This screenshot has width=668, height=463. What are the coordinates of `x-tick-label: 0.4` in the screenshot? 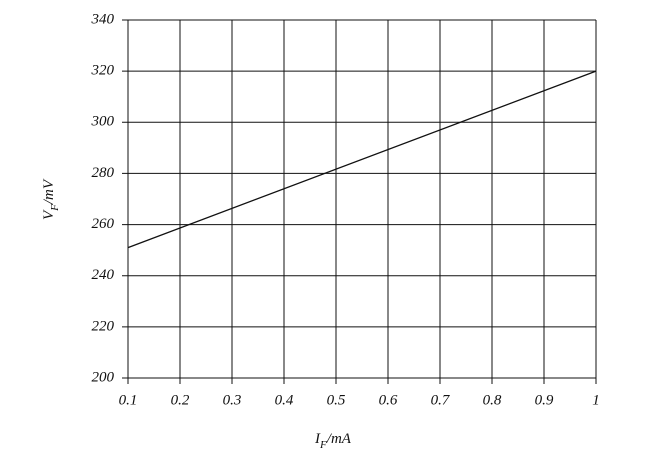 It's located at (284, 400).